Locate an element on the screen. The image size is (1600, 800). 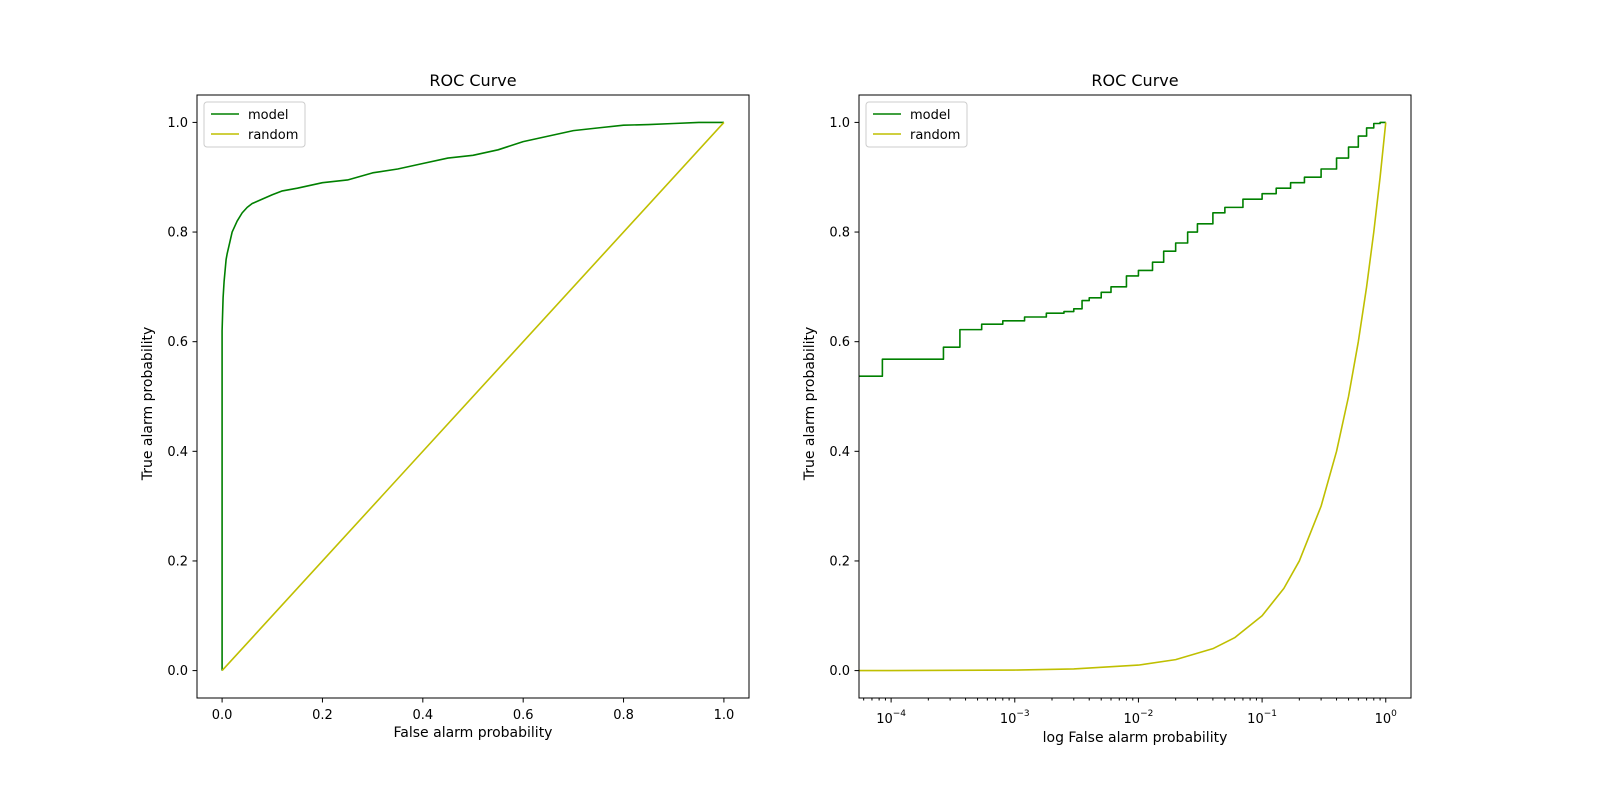
x-tick-label: 10⁻² is located at coordinates (1139, 718).